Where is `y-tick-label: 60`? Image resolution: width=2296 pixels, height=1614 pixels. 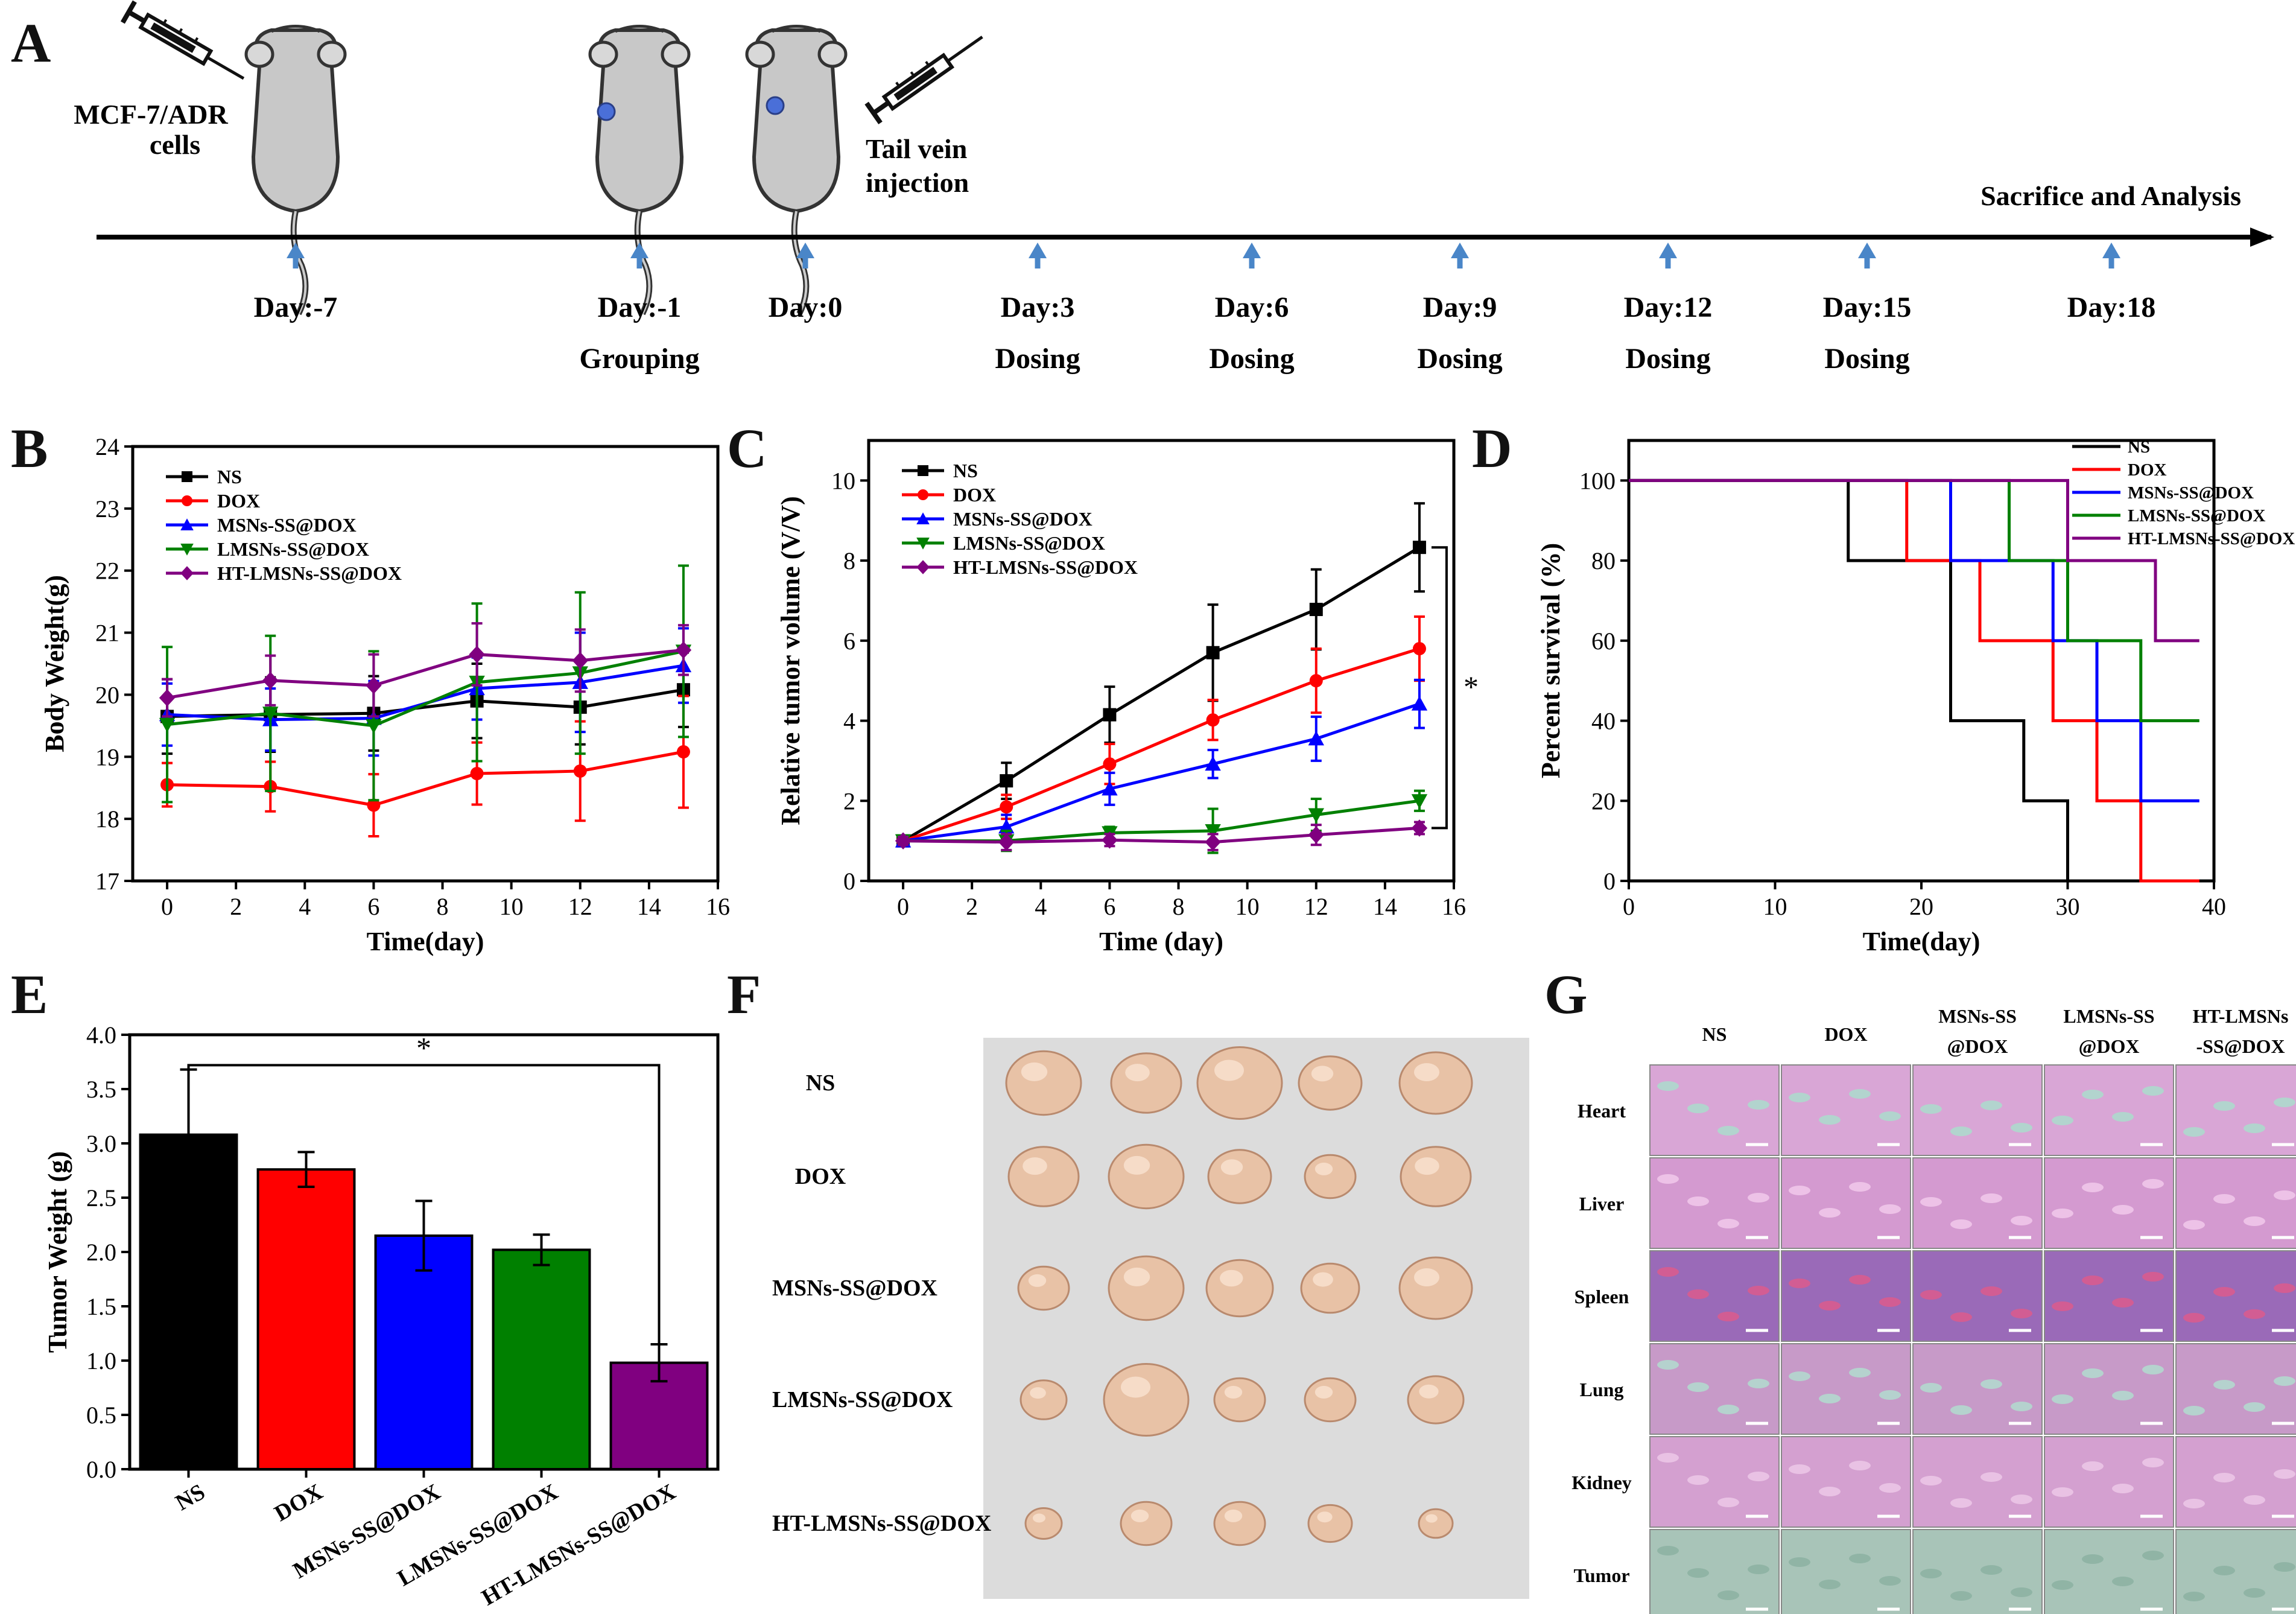
y-tick-label: 60 is located at coordinates (1604, 641).